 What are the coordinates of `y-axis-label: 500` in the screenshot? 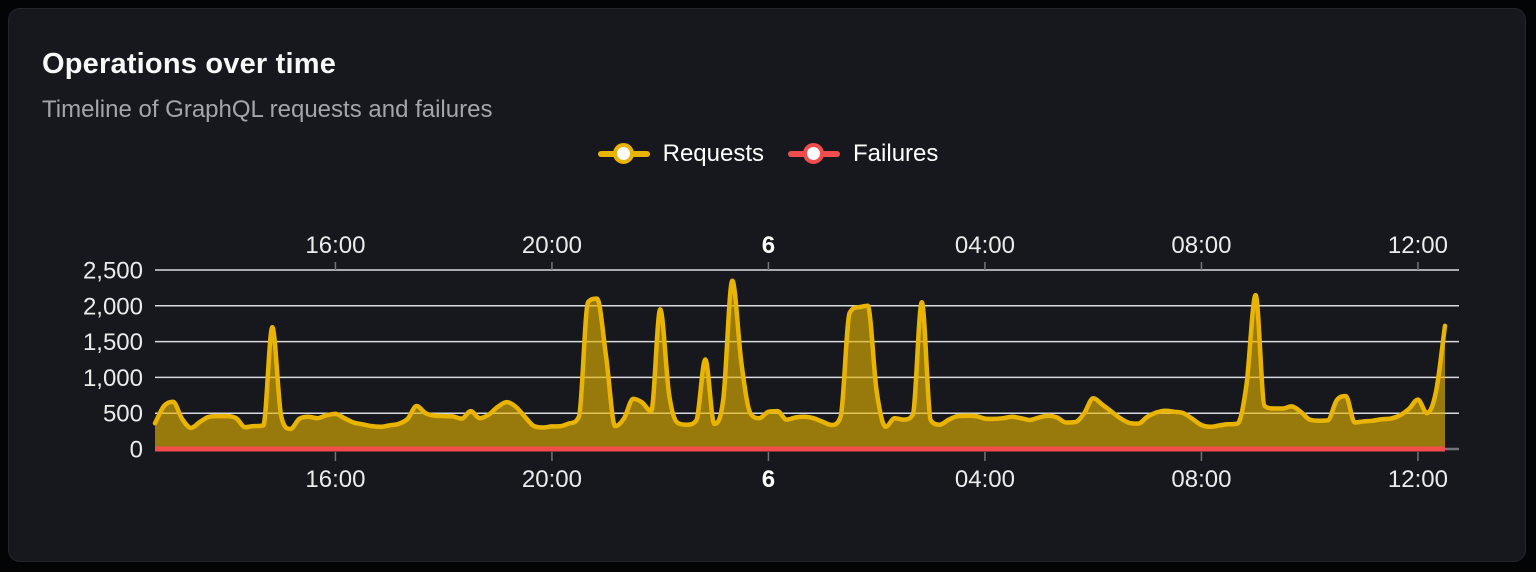 It's located at (123, 414).